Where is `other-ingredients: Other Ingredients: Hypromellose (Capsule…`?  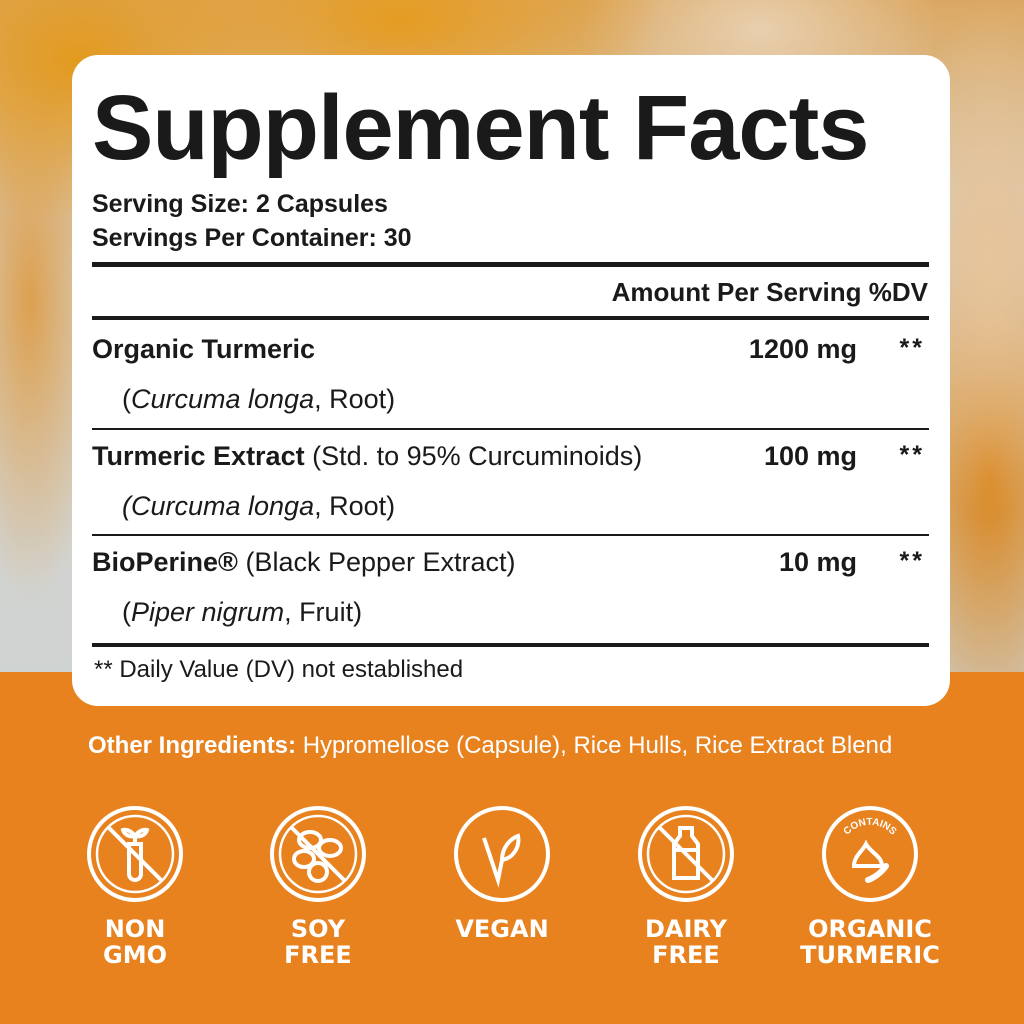 other-ingredients: Other Ingredients: Hypromellose (Capsule… is located at coordinates (490, 745).